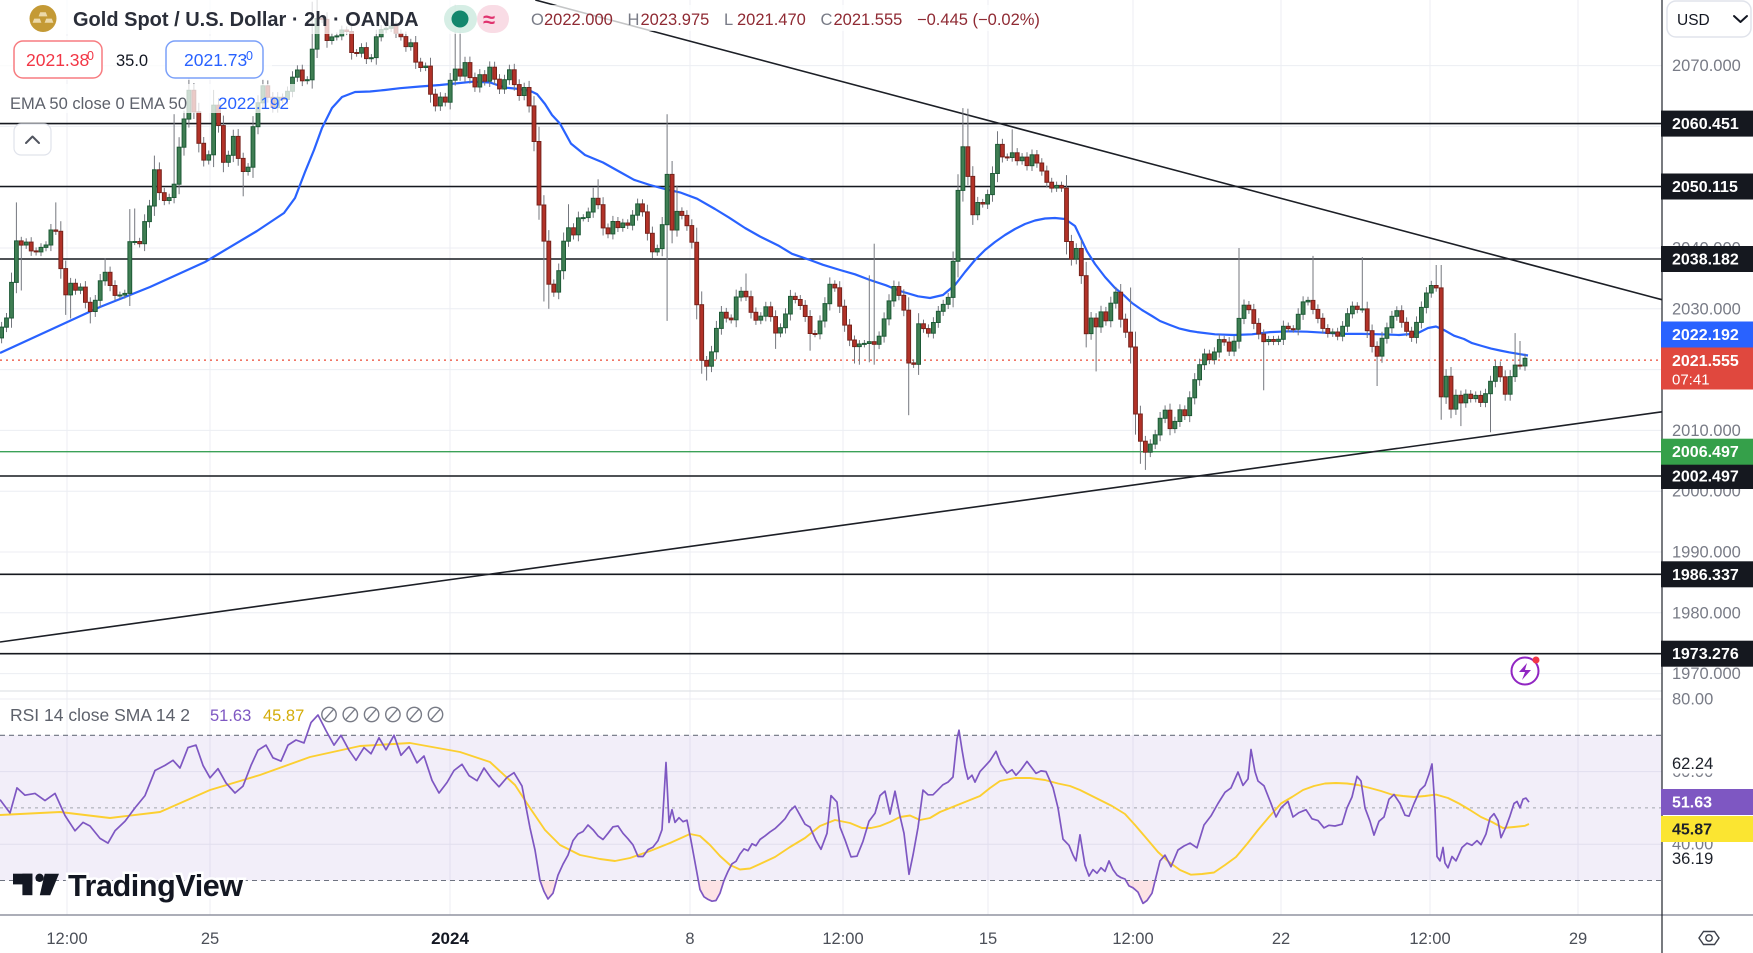 This screenshot has height=953, width=1753. I want to click on svg-text: 2021.470, so click(771, 20).